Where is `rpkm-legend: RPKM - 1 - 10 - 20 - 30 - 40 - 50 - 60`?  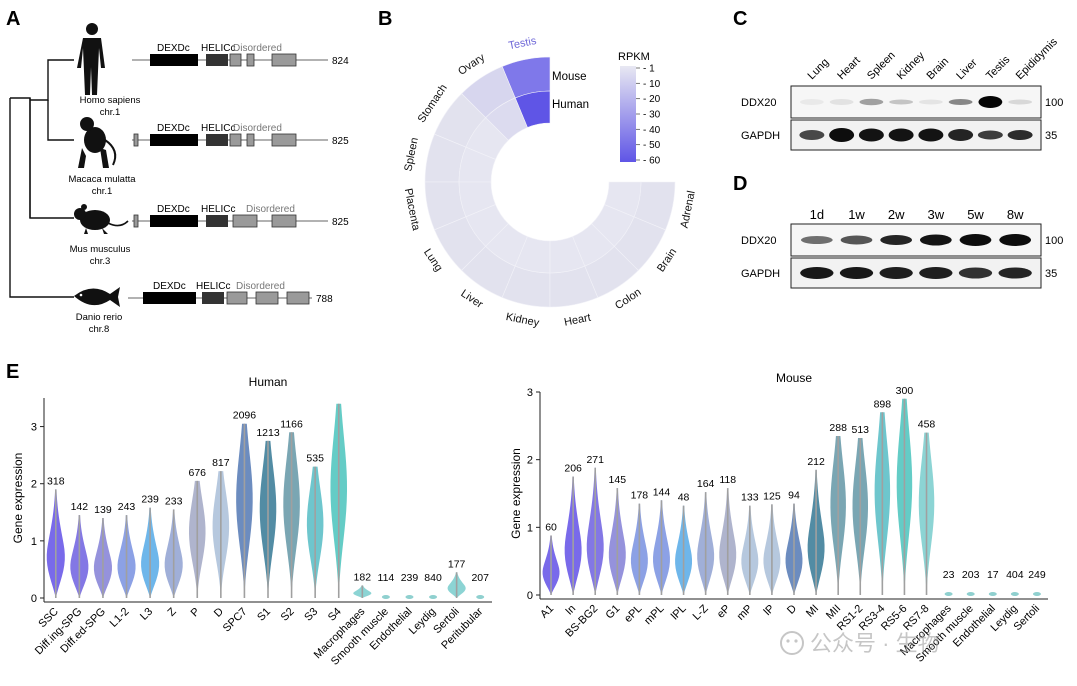 rpkm-legend: RPKM - 1 - 10 - 20 - 30 - 40 - 50 - 60 is located at coordinates (639, 109).